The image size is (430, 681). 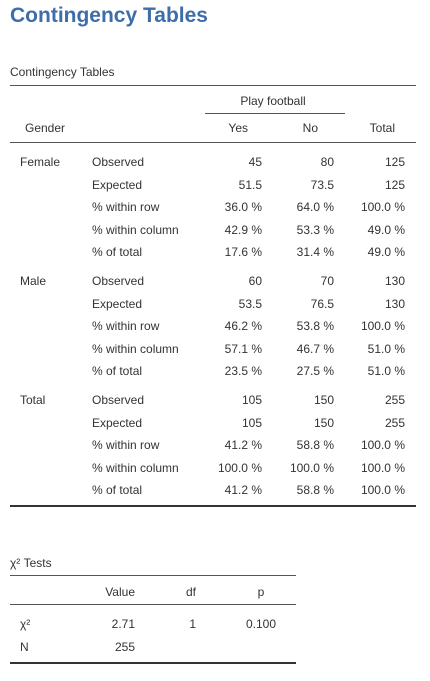 What do you see at coordinates (213, 85) in the screenshot?
I see `contingency-table-top-rule` at bounding box center [213, 85].